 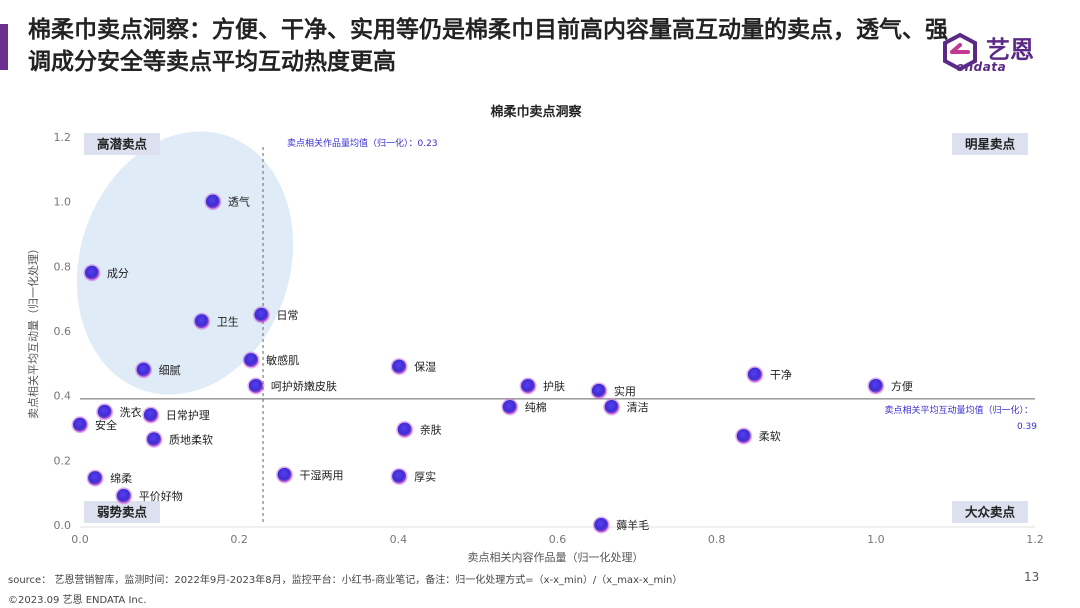 I want to click on data-point: 卫生, so click(x=216, y=321).